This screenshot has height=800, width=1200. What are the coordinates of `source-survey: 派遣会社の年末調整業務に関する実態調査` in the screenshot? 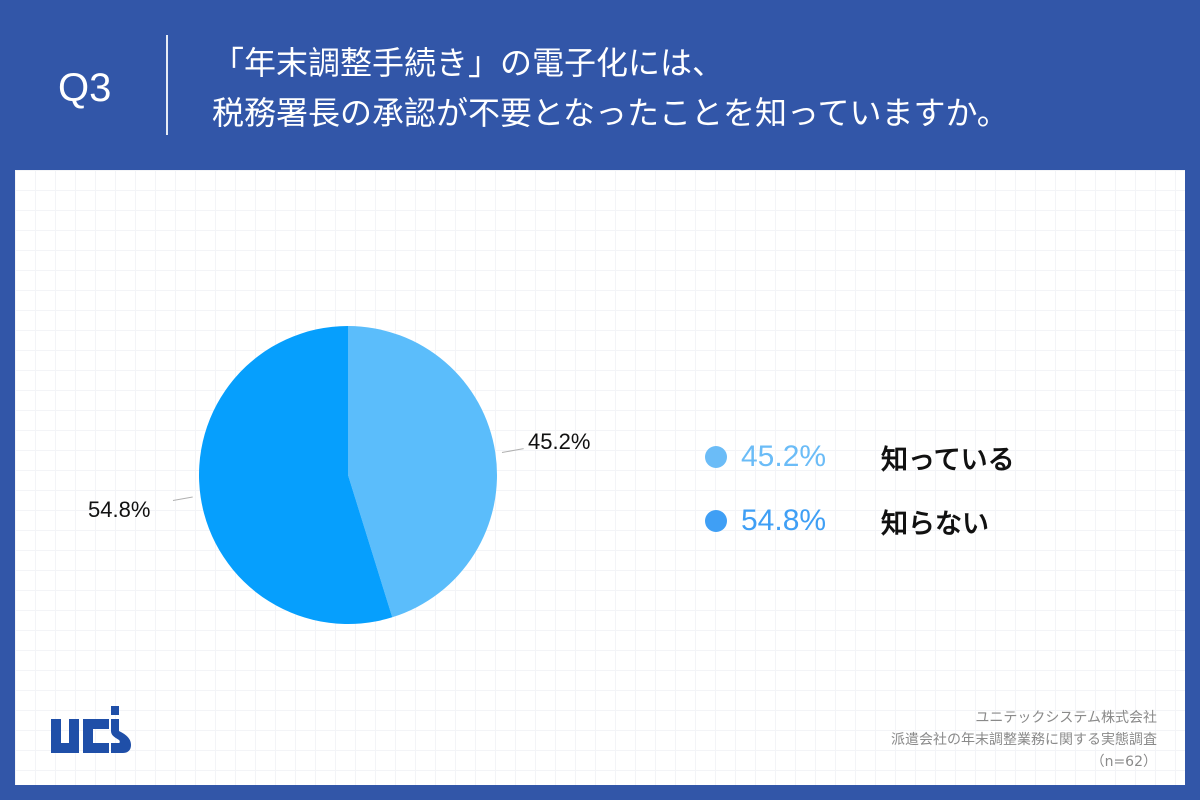 It's located at (1024, 740).